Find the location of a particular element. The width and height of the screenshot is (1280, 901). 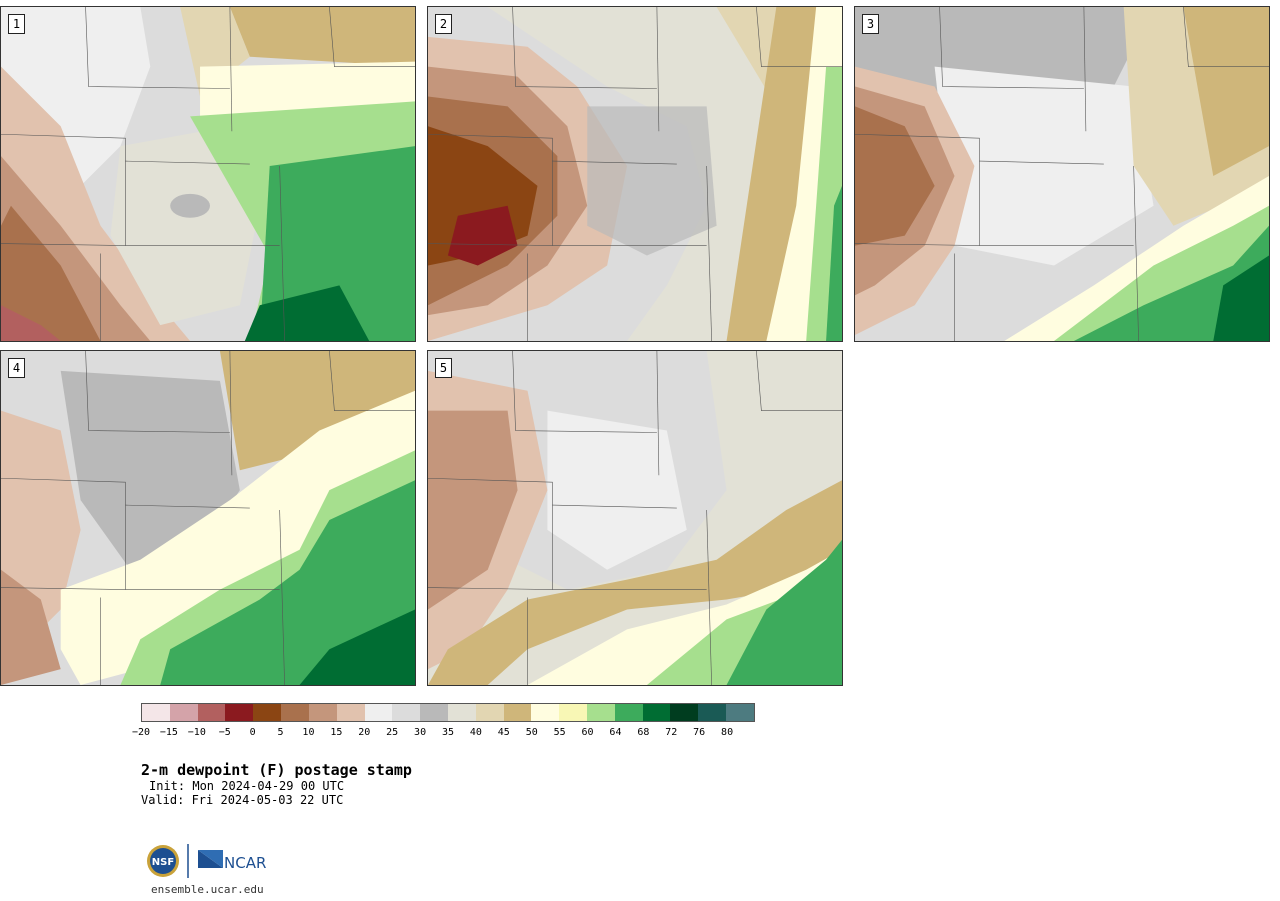

nsf-ncar-logos: NSF NCAR is located at coordinates (209, 861).